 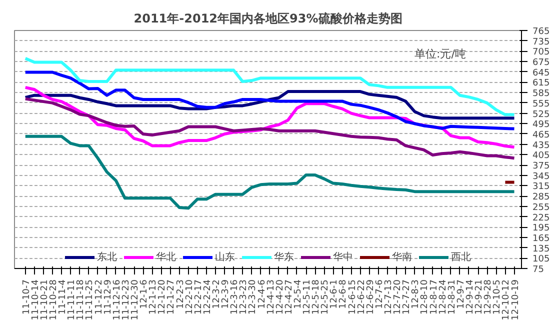 What do you see at coordinates (235, 297) in the screenshot?
I see `x-tick-label: 12-3-16` at bounding box center [235, 297].